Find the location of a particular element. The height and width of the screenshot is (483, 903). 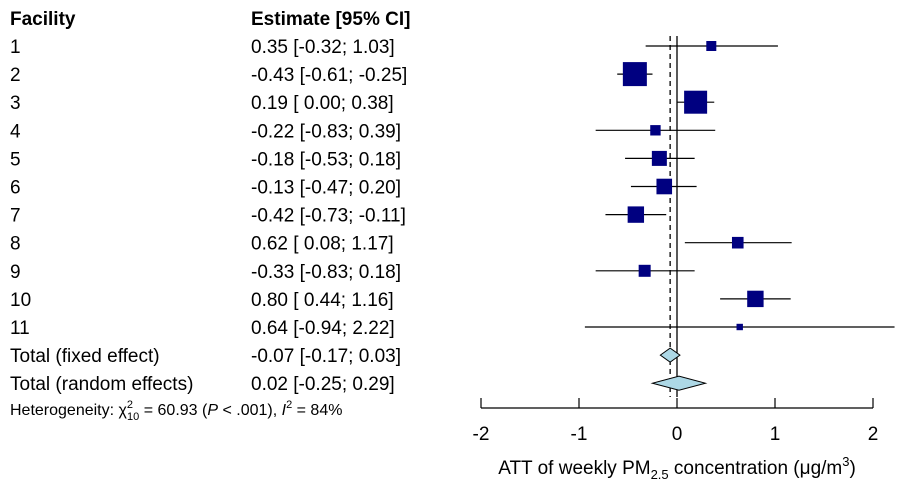

x-tick-label: 2 is located at coordinates (873, 434).